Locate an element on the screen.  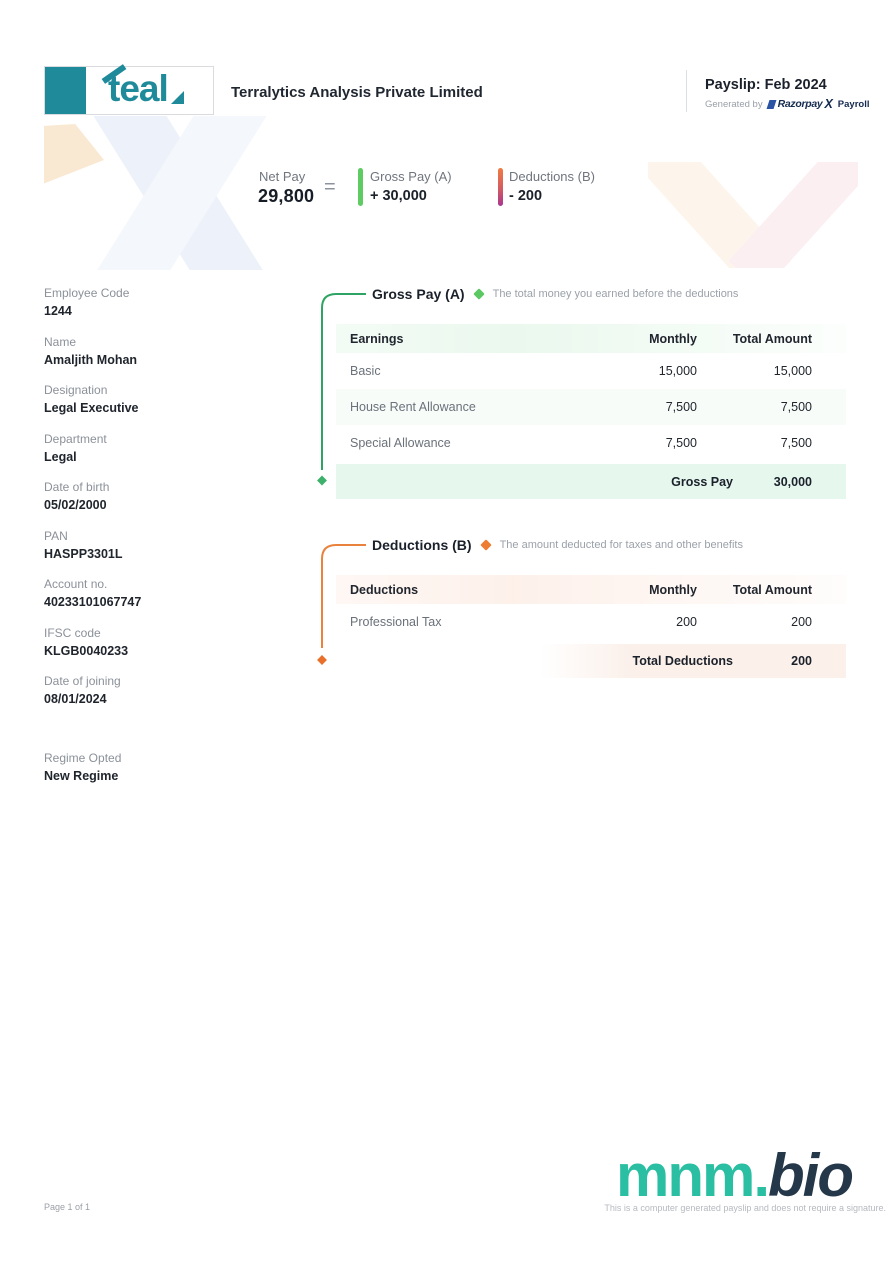
pan-item: PAN HASPP3301L is located at coordinates (166, 545).